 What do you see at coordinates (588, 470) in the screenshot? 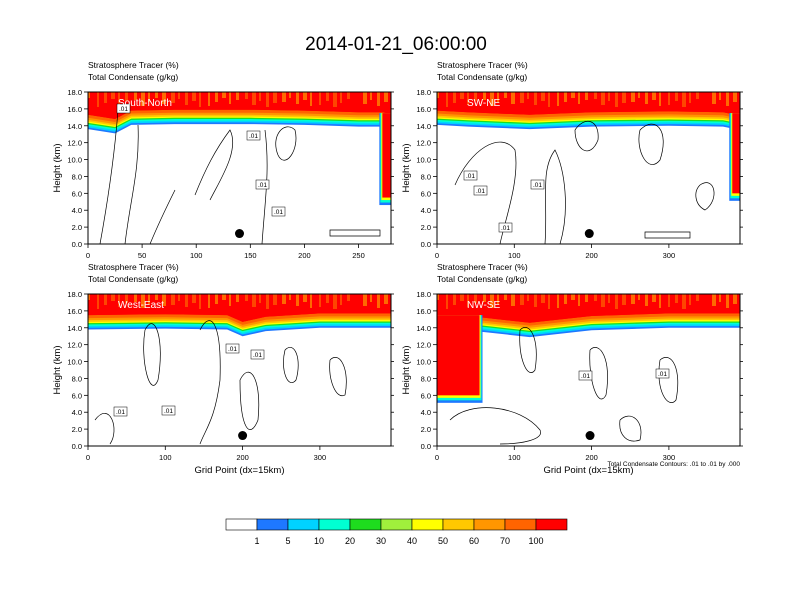
I see `x-axis-label: Grid Point (dx=15km)` at bounding box center [588, 470].